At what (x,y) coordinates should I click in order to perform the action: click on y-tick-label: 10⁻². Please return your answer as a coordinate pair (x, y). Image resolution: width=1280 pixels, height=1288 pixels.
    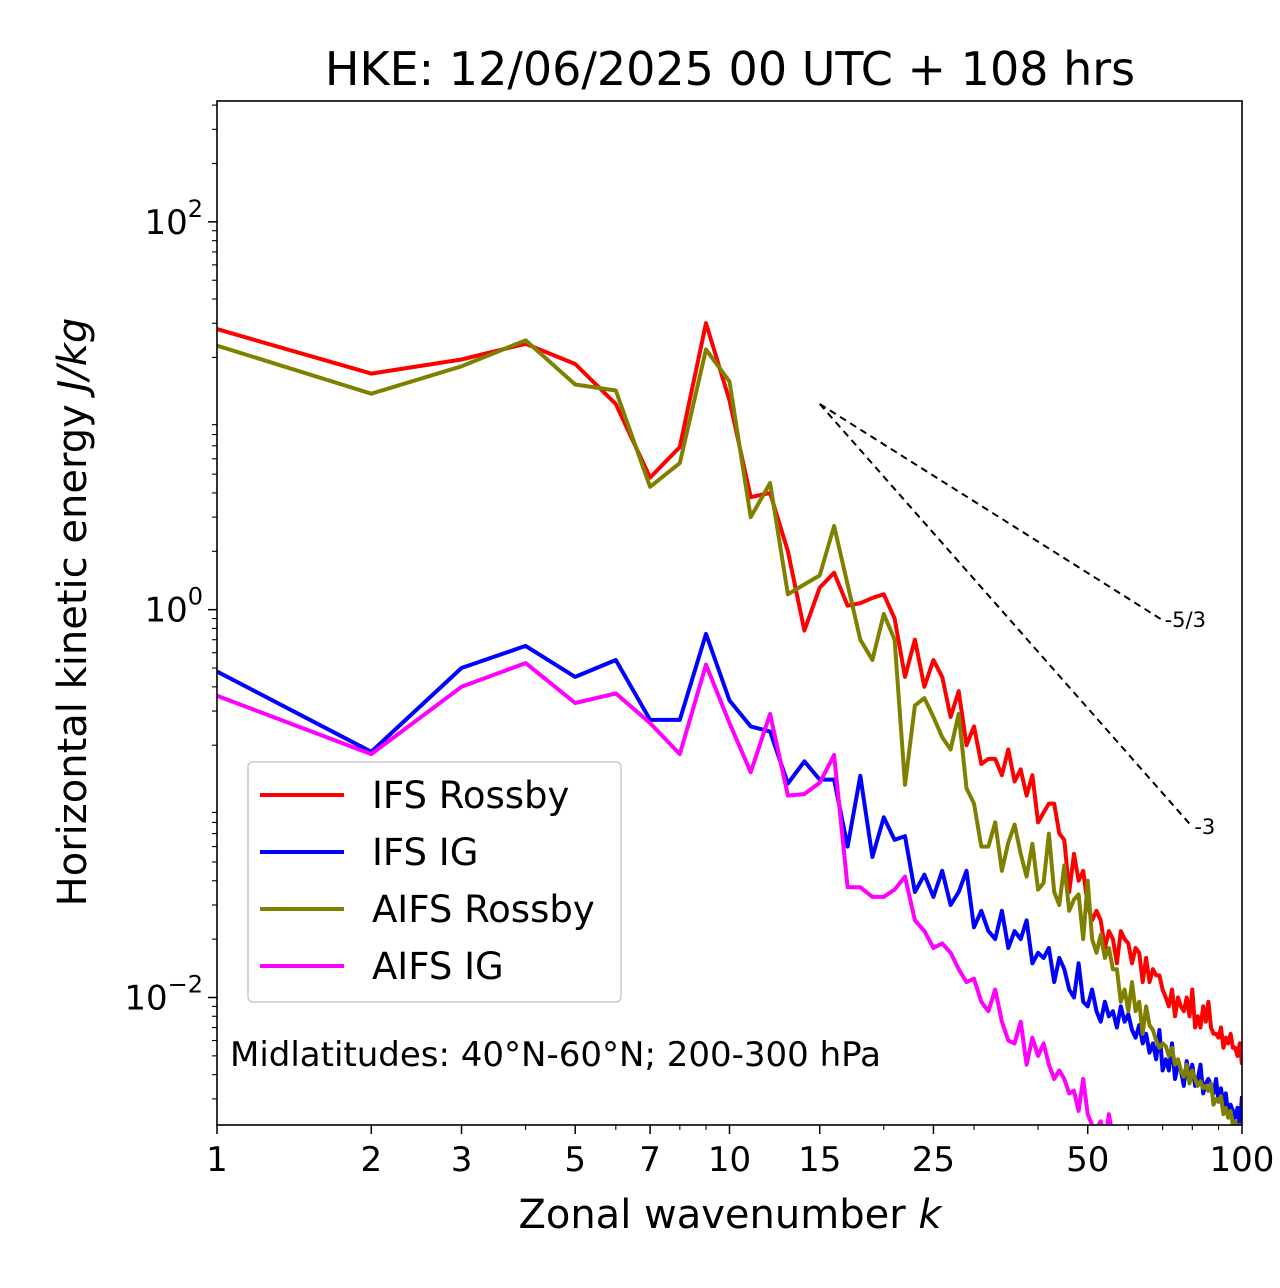
    Looking at the image, I should click on (163, 994).